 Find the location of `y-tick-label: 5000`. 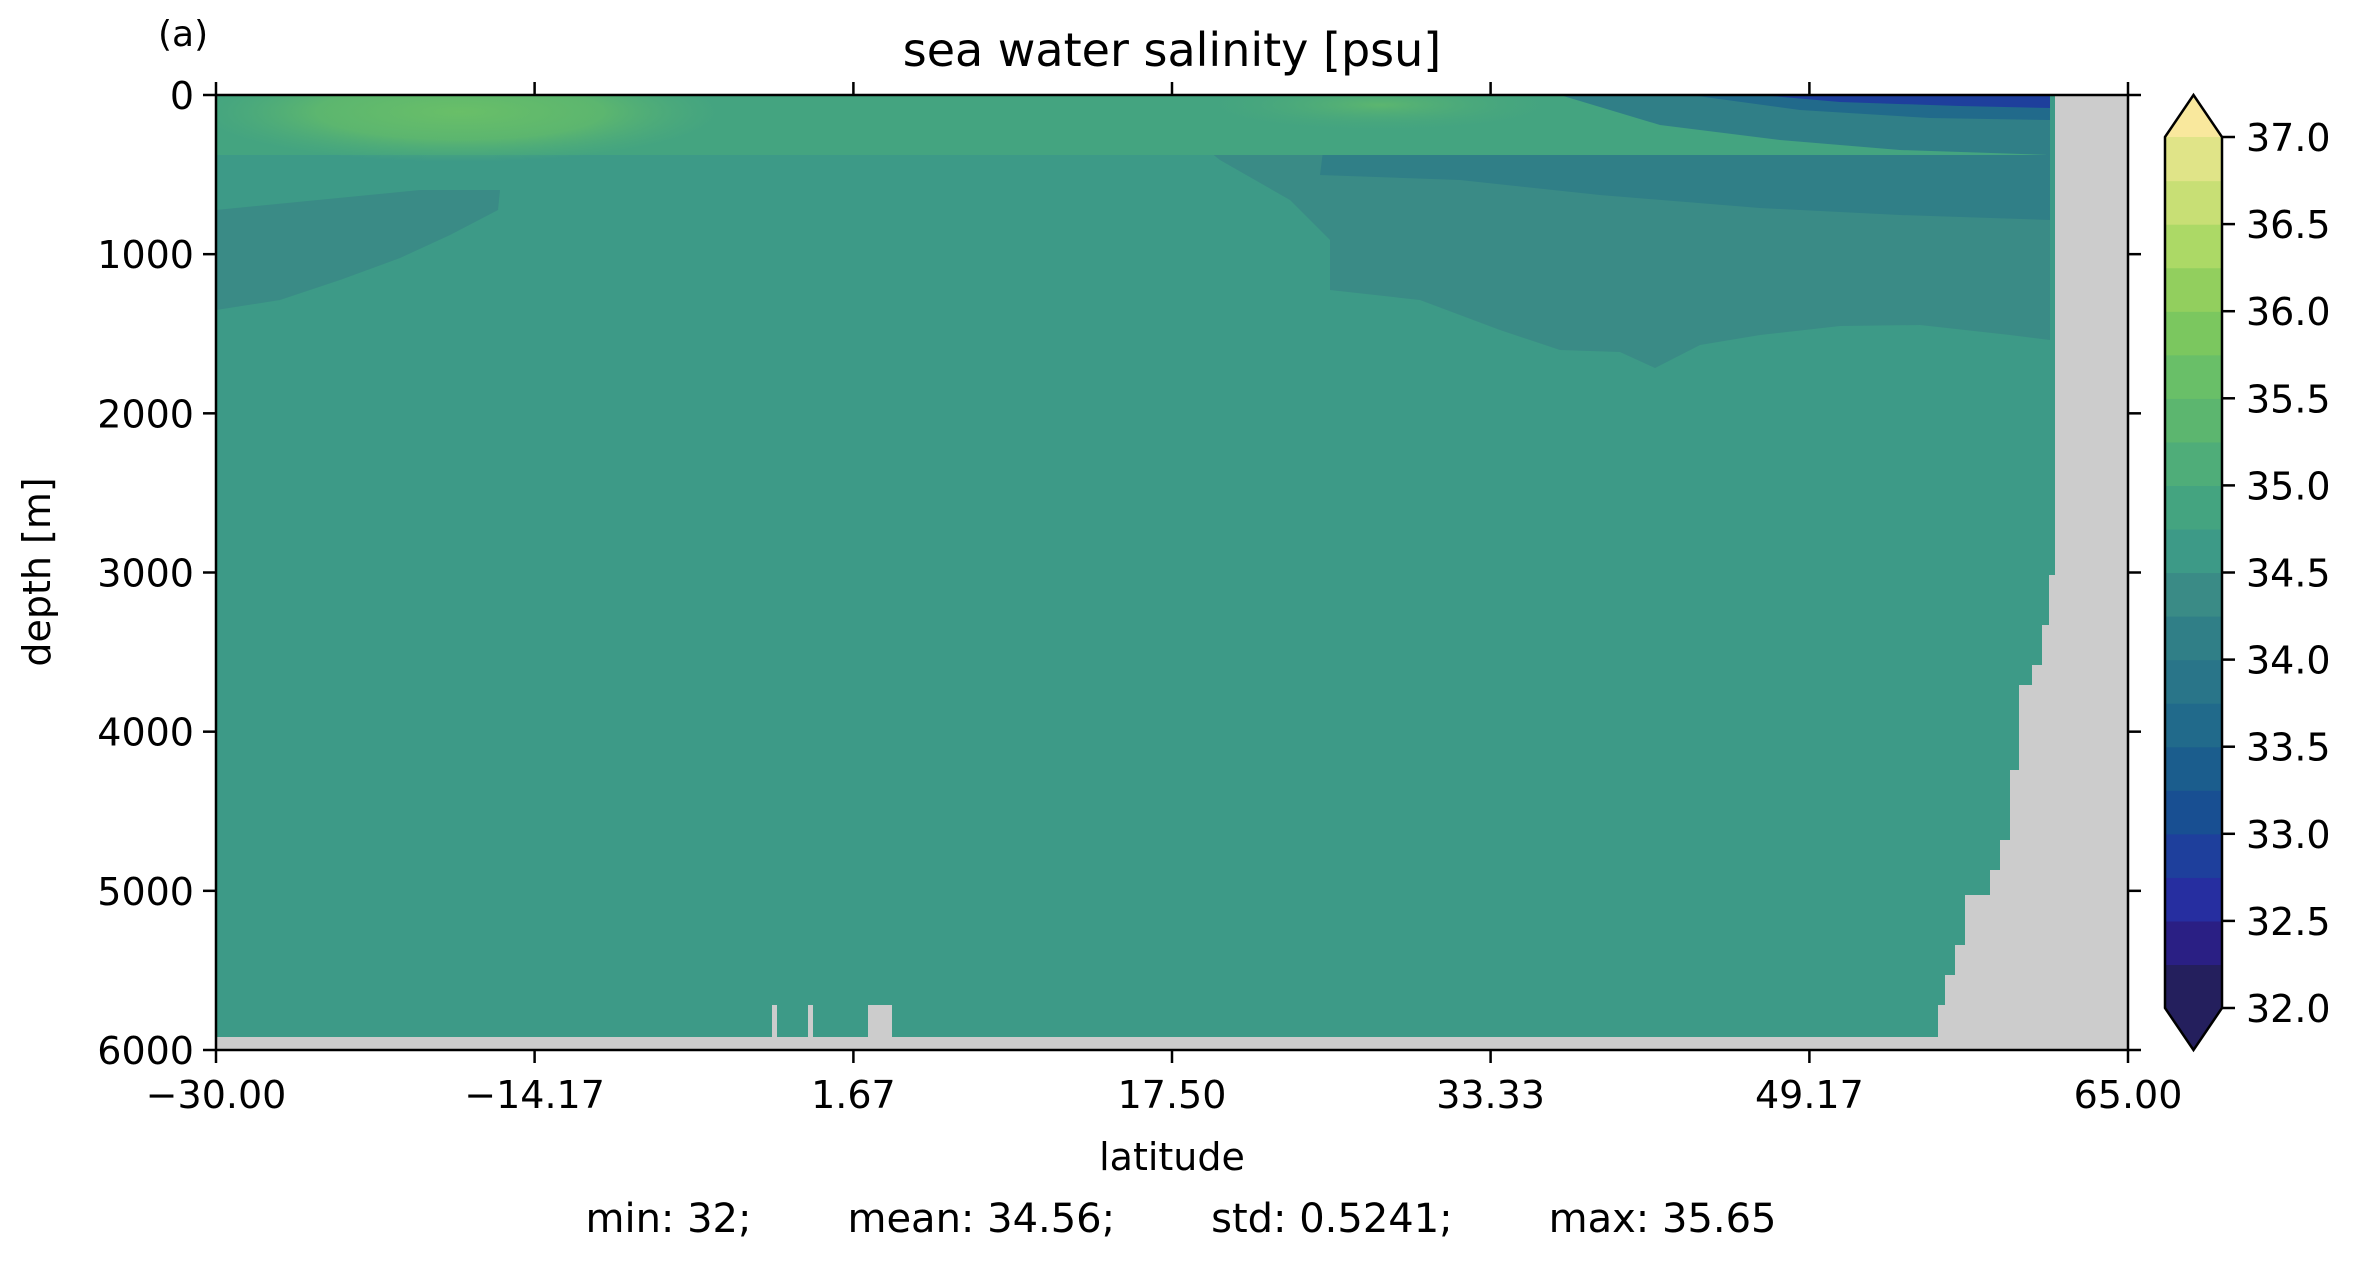

y-tick-label: 5000 is located at coordinates (145, 892).